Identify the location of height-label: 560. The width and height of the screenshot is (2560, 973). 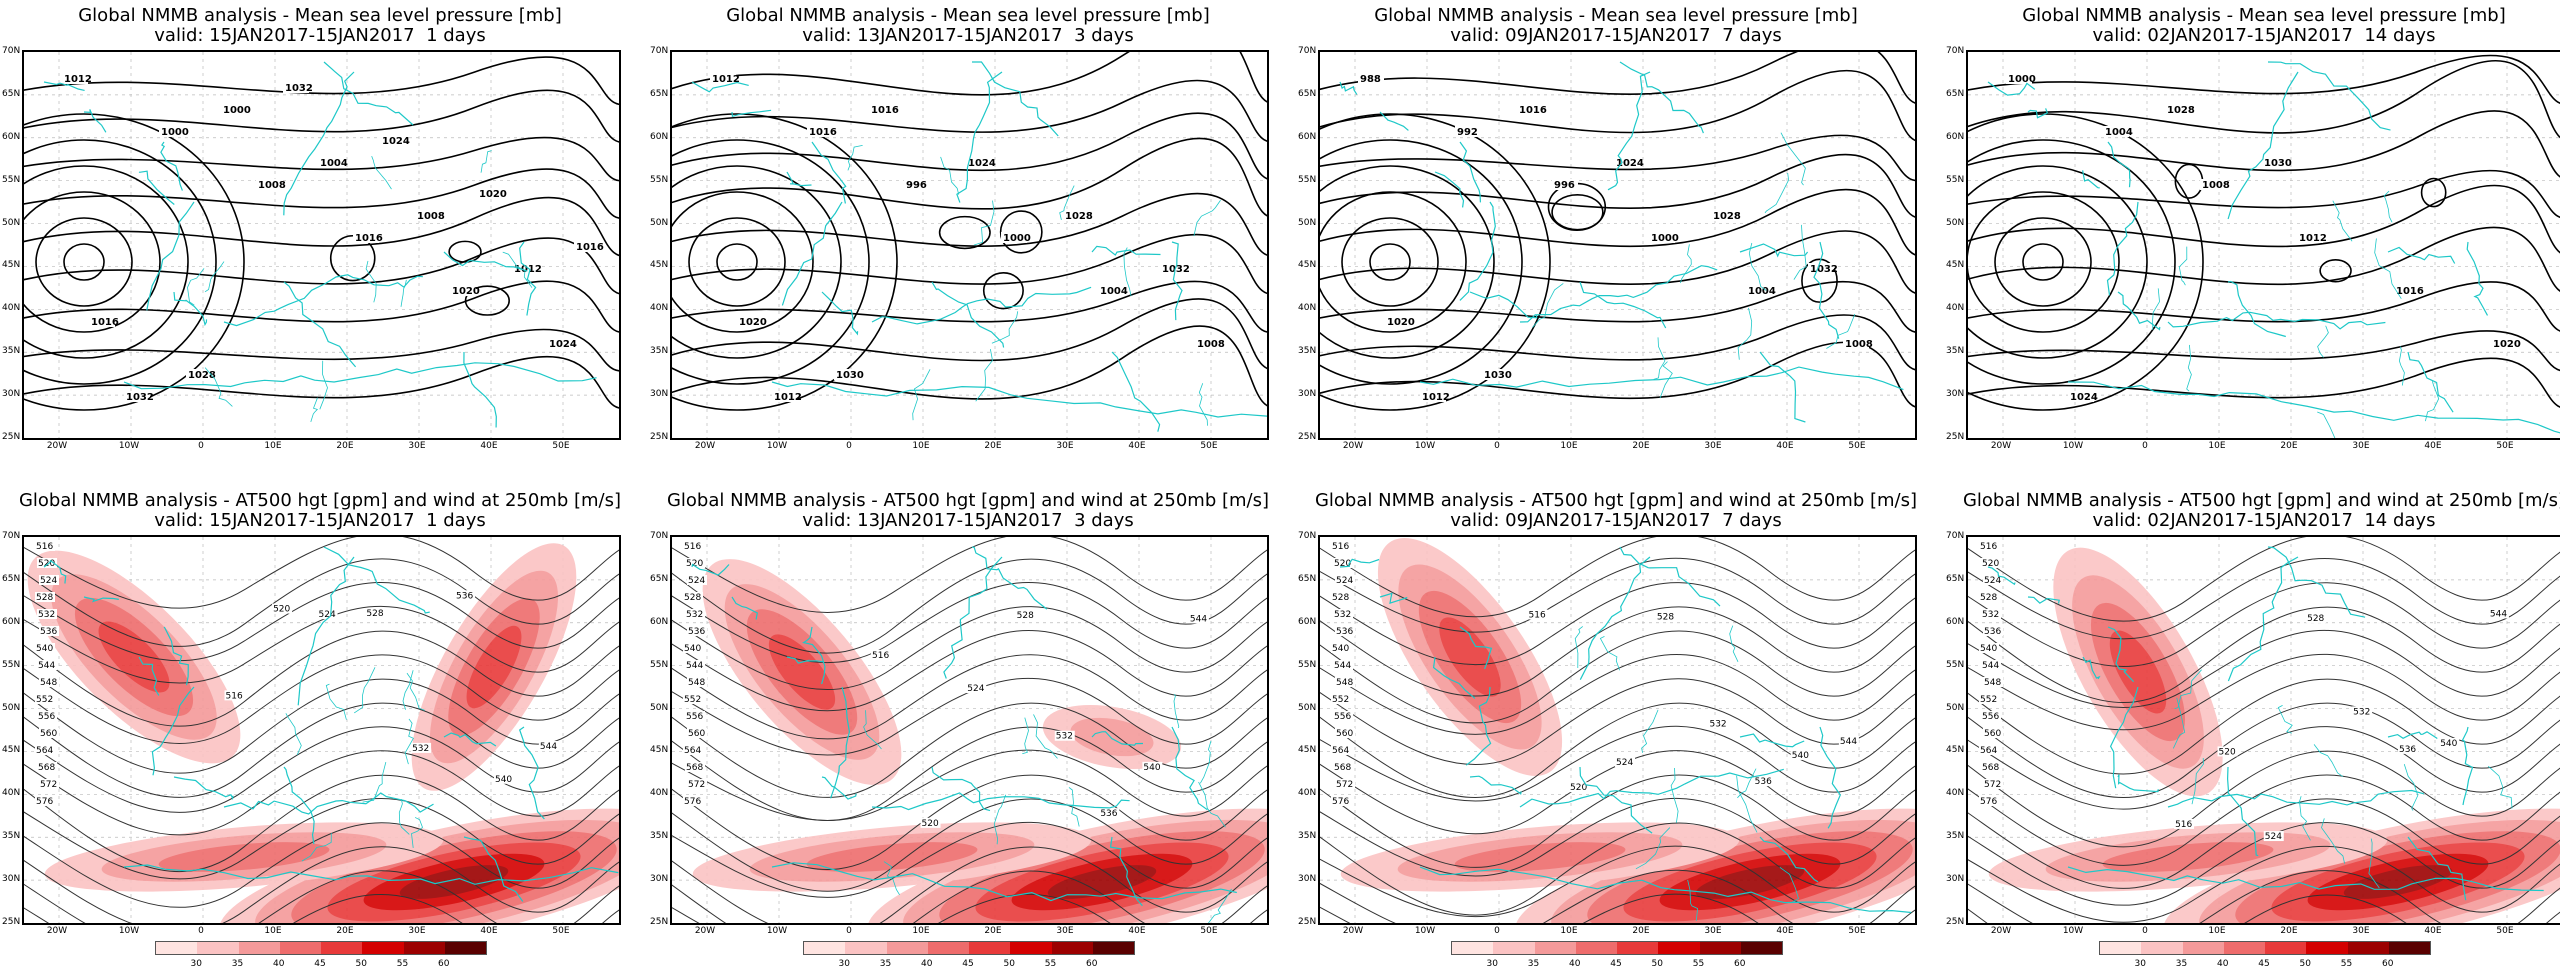
(48, 734).